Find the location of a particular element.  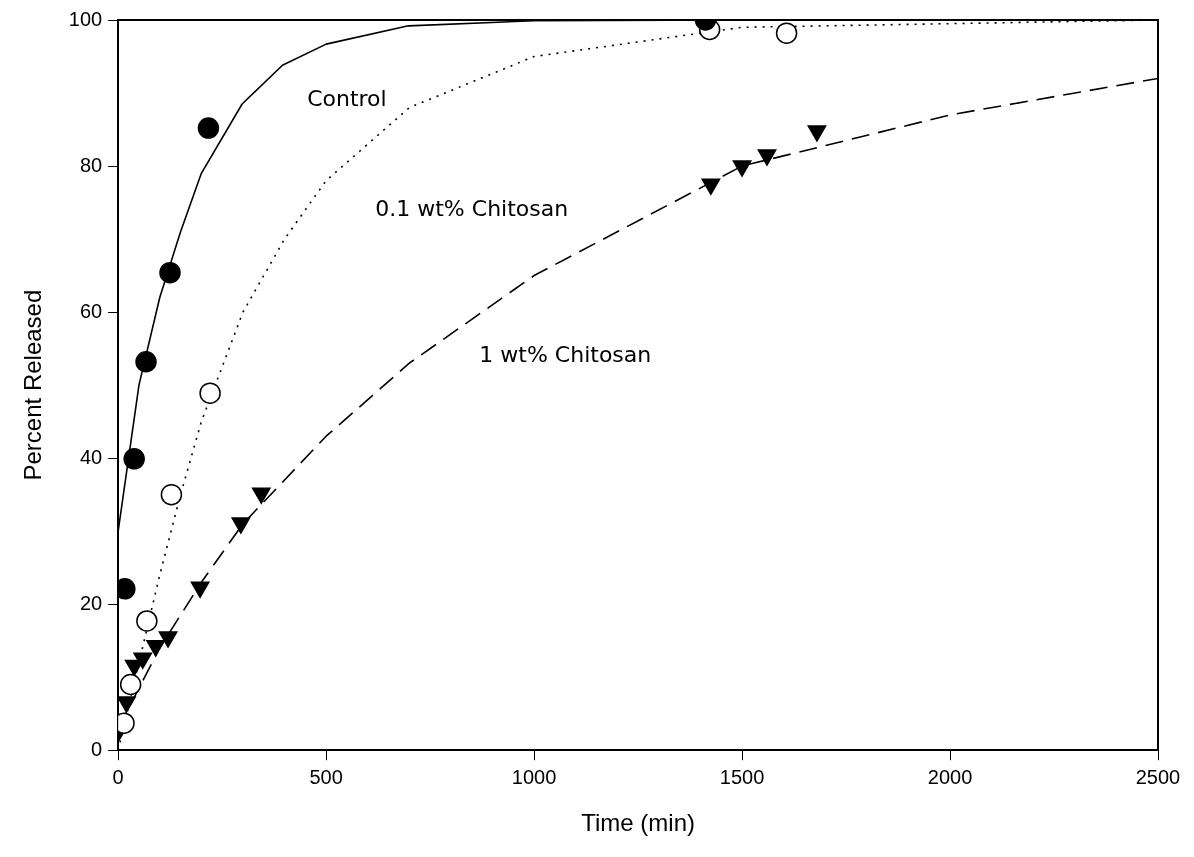

x-tick-label: 1000 is located at coordinates (534, 776).